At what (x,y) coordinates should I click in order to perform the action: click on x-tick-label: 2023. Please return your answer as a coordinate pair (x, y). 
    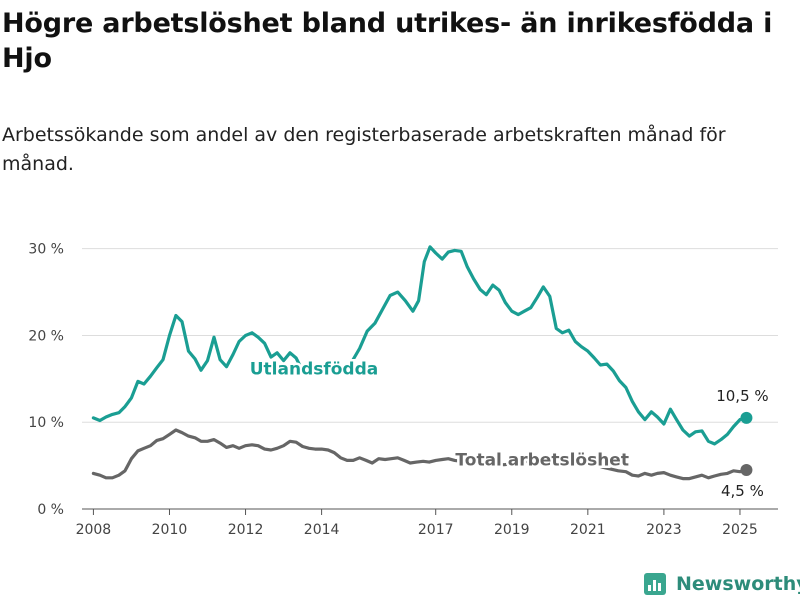
    Looking at the image, I should click on (664, 530).